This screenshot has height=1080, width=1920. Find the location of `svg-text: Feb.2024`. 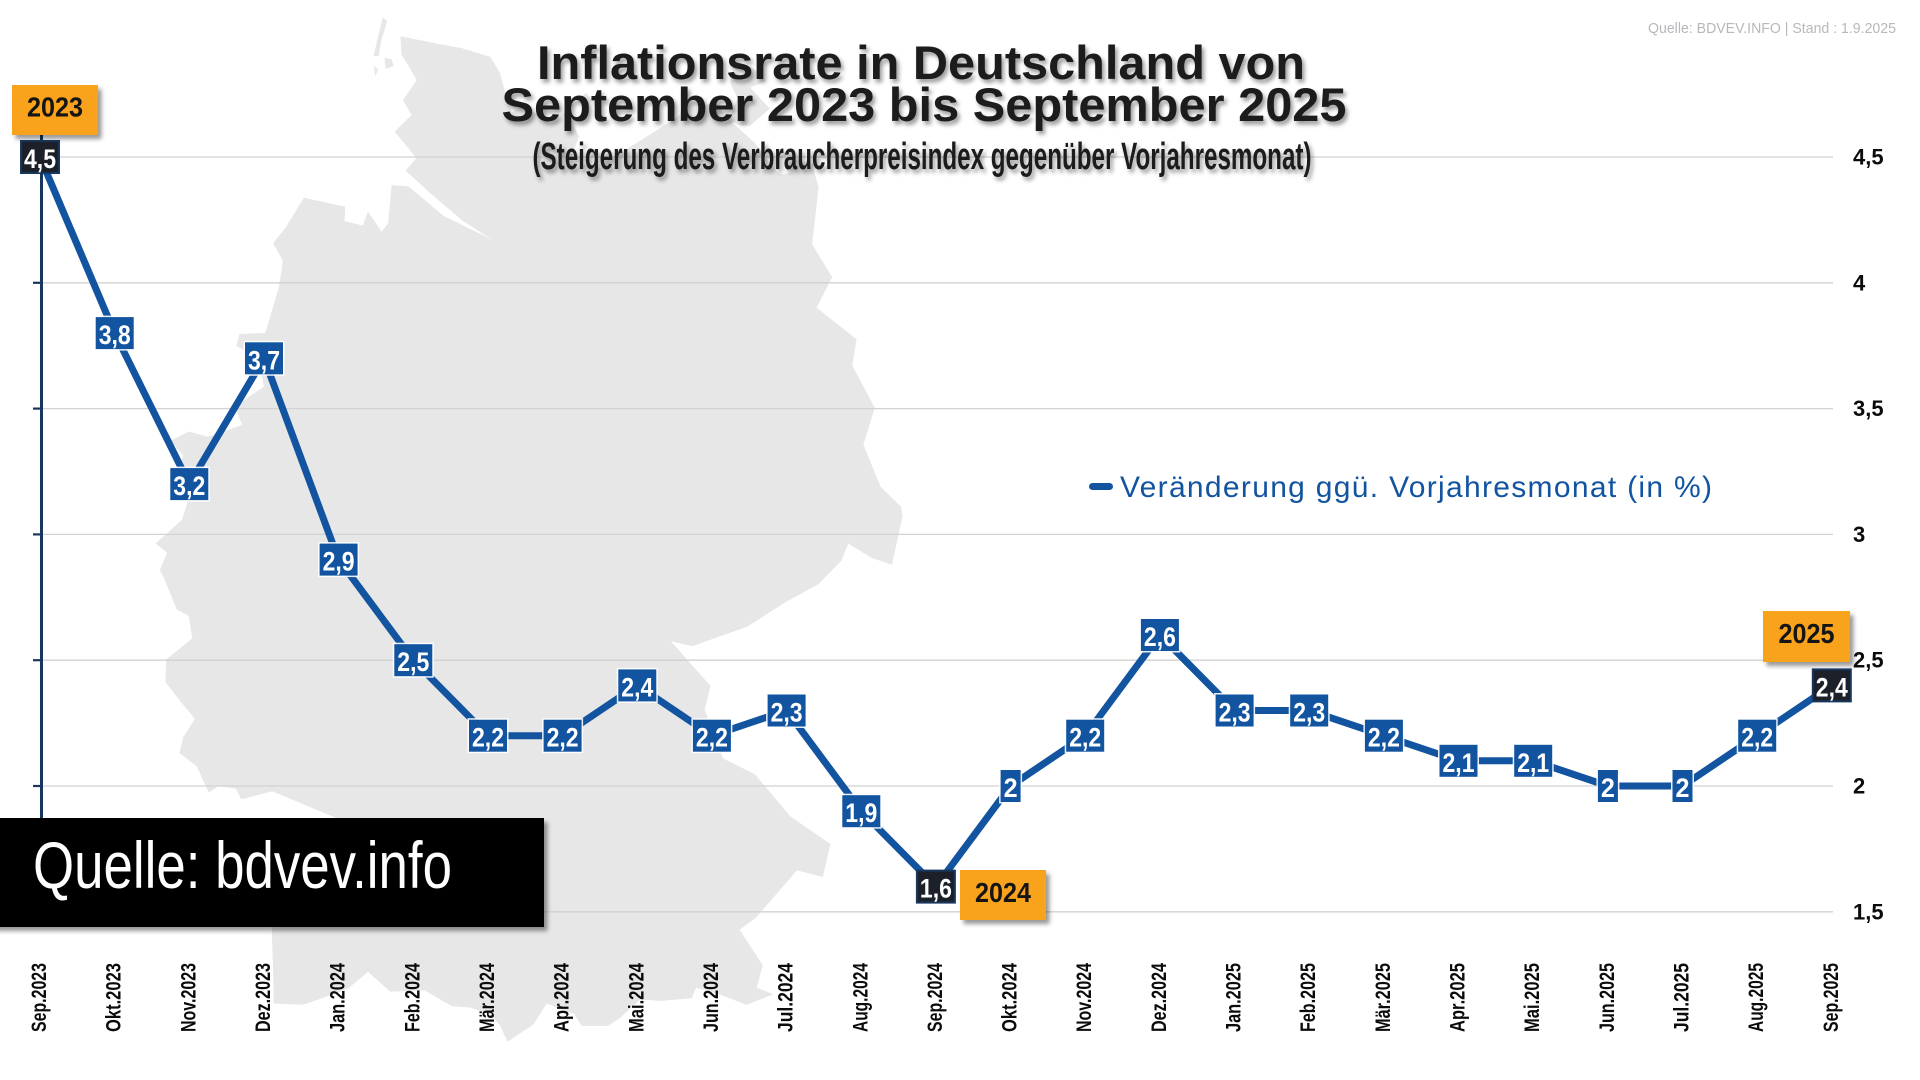

svg-text: Feb.2024 is located at coordinates (412, 997).